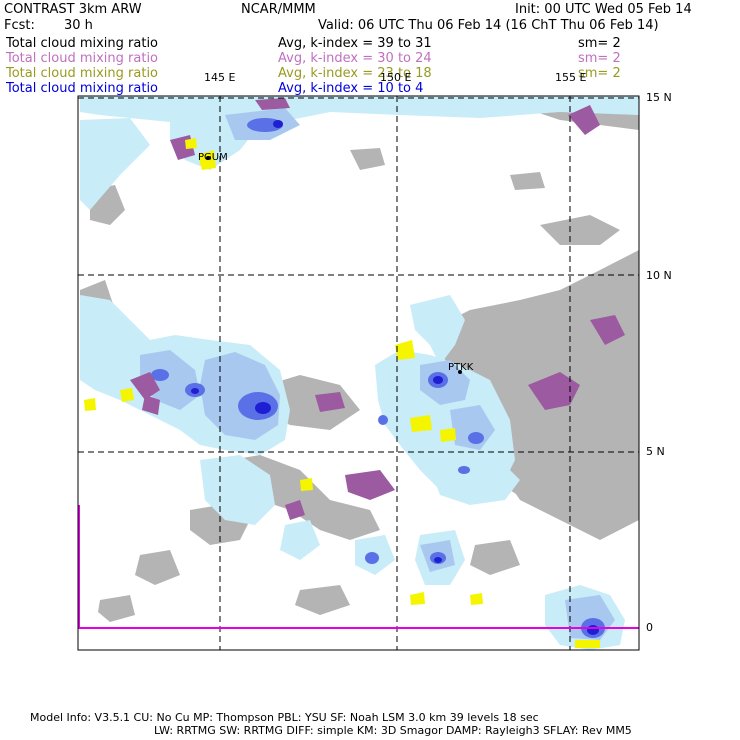 This screenshot has width=740, height=740. Describe the element at coordinates (649, 627) in the screenshot. I see `lat-label-0: 0` at that location.